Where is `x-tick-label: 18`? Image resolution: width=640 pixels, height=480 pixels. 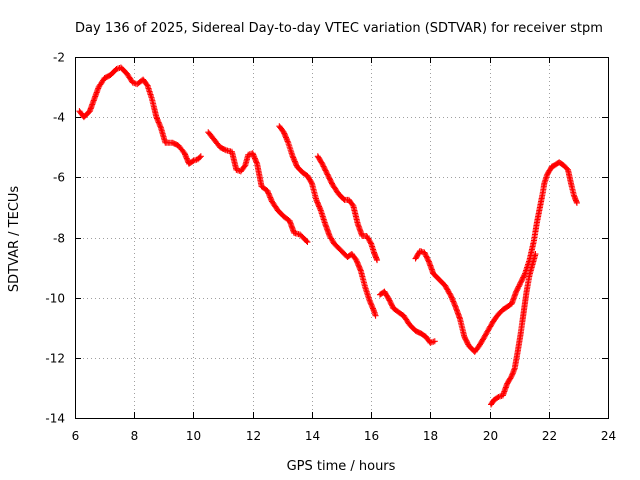 x-tick-label: 18 is located at coordinates (430, 436).